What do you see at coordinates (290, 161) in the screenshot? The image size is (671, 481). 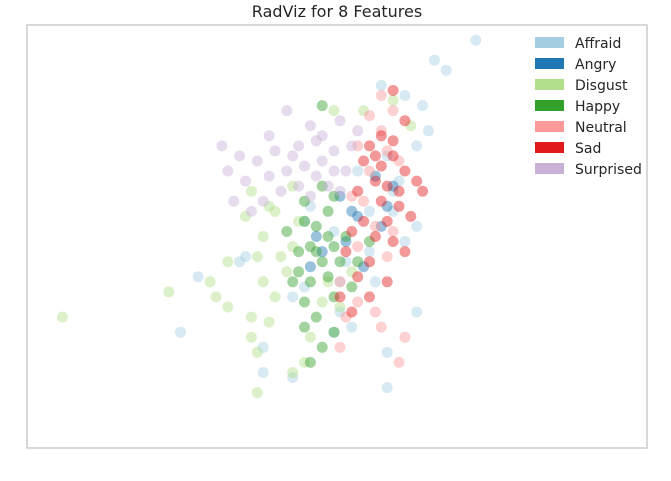 I see `series-surprised` at bounding box center [290, 161].